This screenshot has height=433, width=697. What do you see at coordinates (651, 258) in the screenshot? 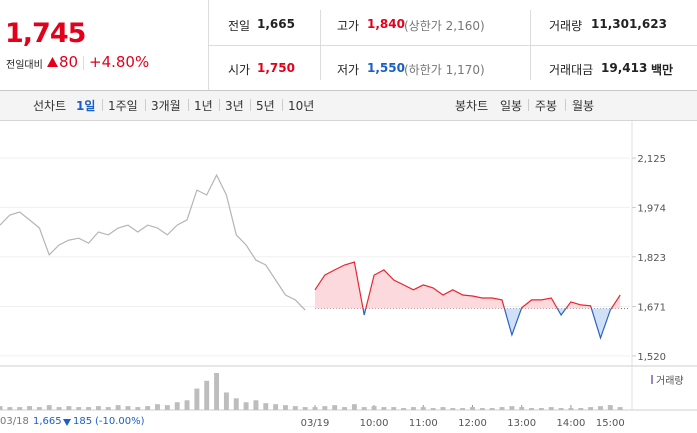
I see `y-tick-label: 1,823` at bounding box center [651, 258].